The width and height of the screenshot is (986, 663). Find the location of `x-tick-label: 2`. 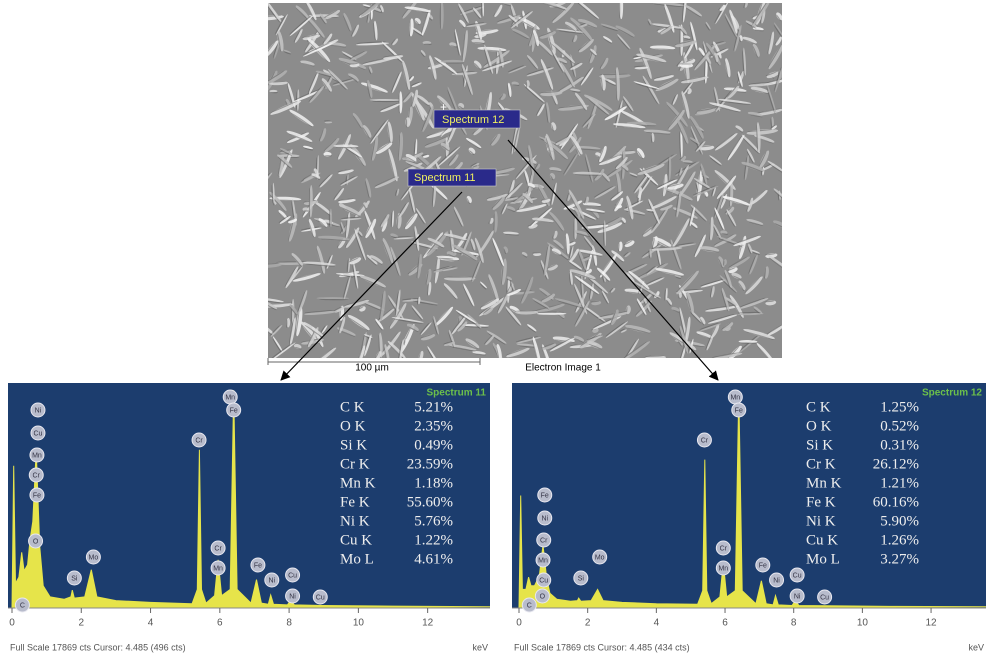

x-tick-label: 2 is located at coordinates (588, 623).